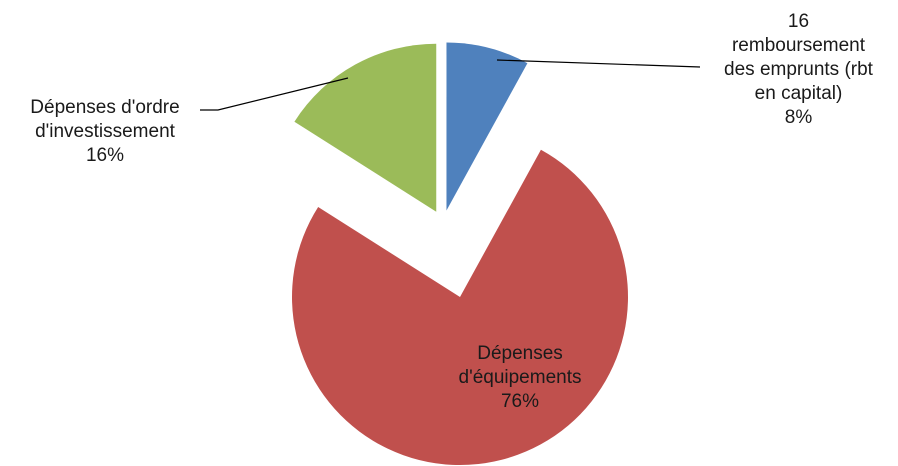  Describe the element at coordinates (798, 93) in the screenshot. I see `label-line: en capital)` at that location.